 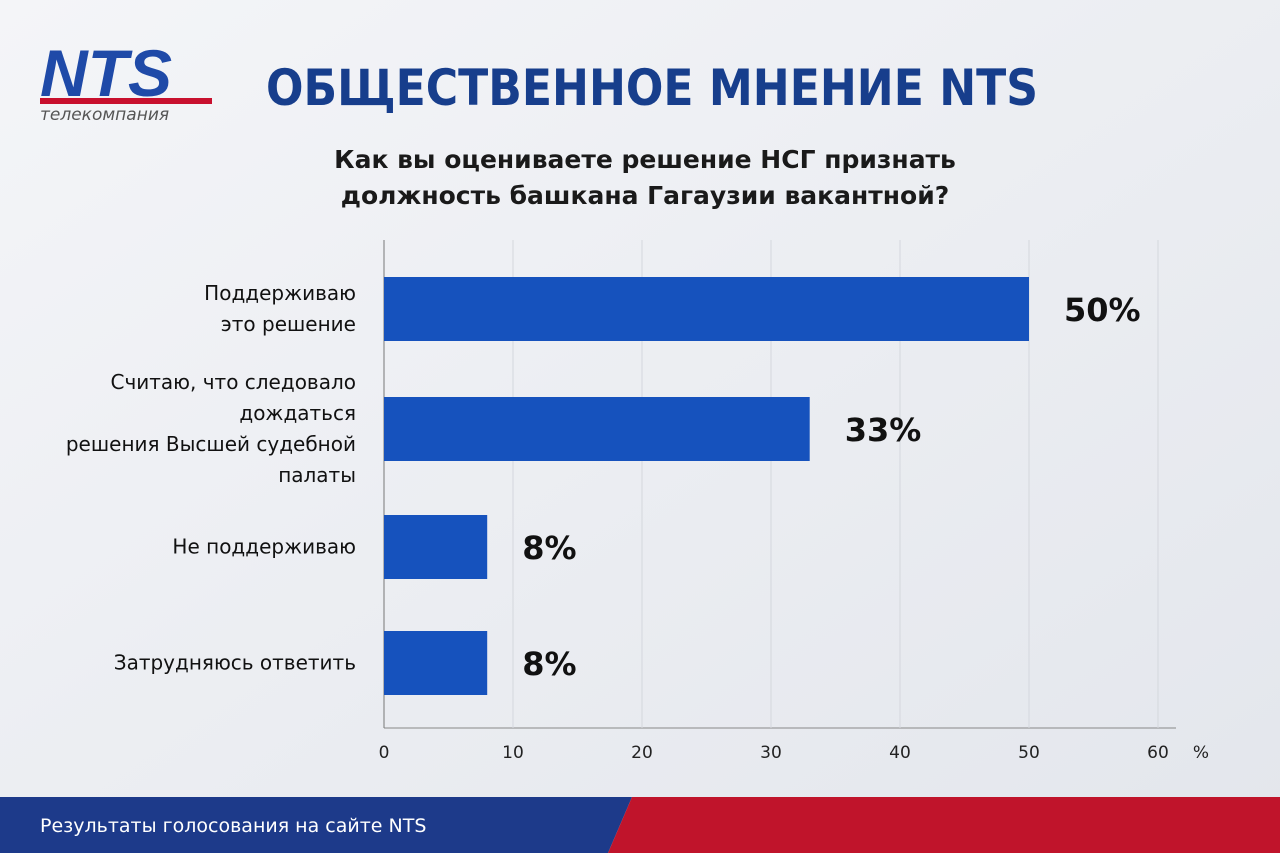 What do you see at coordinates (1158, 753) in the screenshot?
I see `x-tick-label: 60` at bounding box center [1158, 753].